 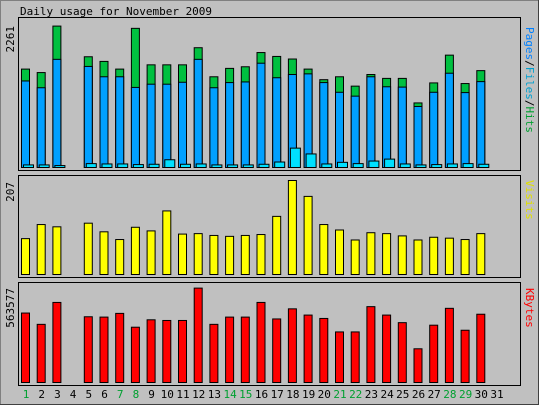 I want to click on x-tick-label-5: 5, so click(x=88, y=394).